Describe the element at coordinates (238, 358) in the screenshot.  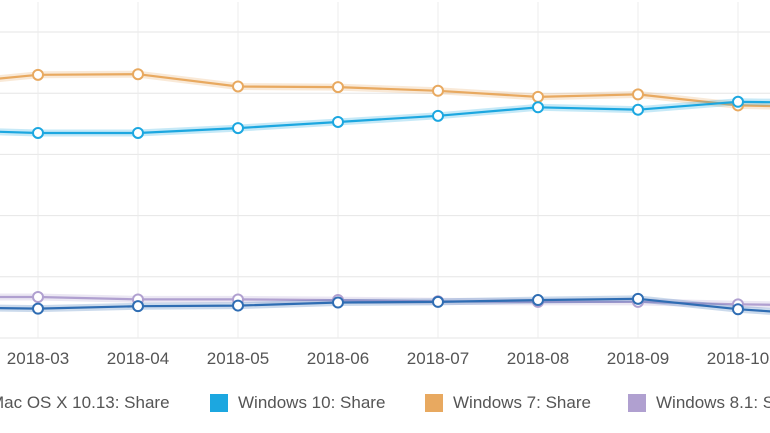
I see `x-tick-label: 2018-05` at that location.